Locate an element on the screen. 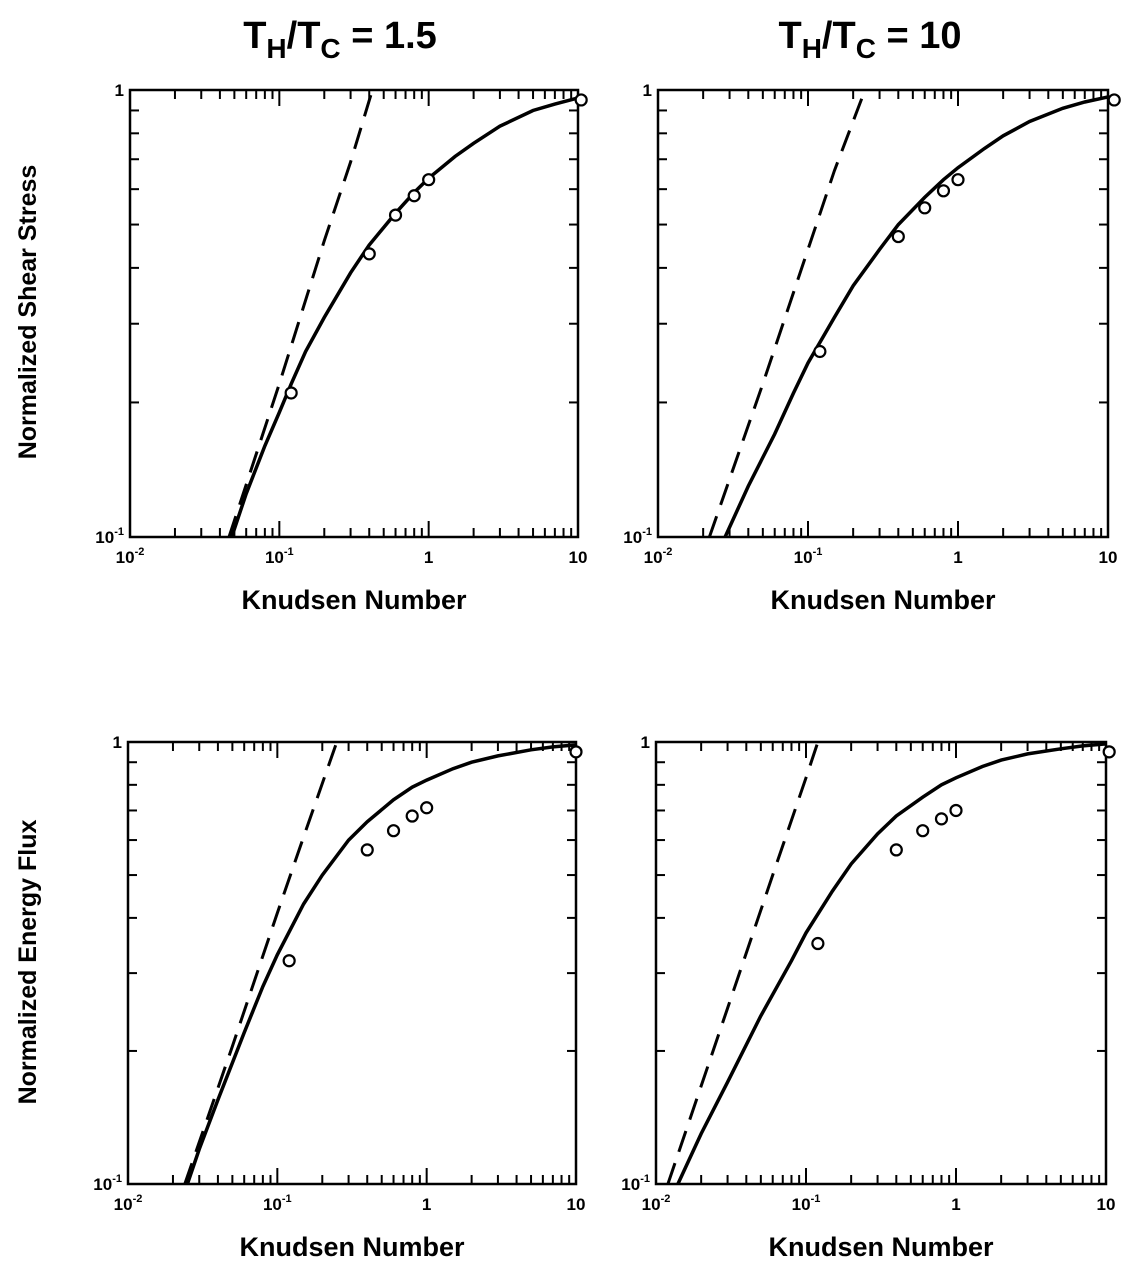 The height and width of the screenshot is (1268, 1126). column-title-right: TH/TC = 10 is located at coordinates (869, 39).